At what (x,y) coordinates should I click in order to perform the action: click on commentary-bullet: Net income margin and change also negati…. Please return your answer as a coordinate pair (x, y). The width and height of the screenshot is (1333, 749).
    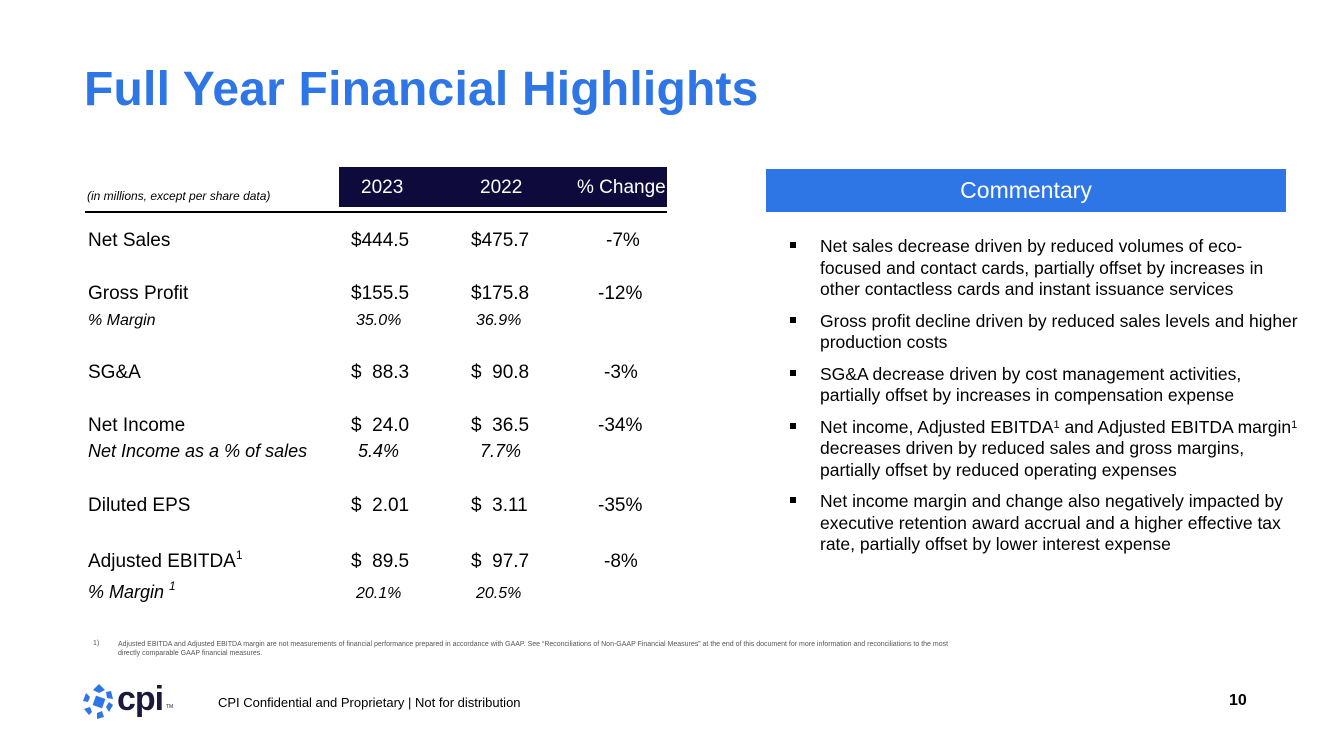
    Looking at the image, I should click on (1045, 523).